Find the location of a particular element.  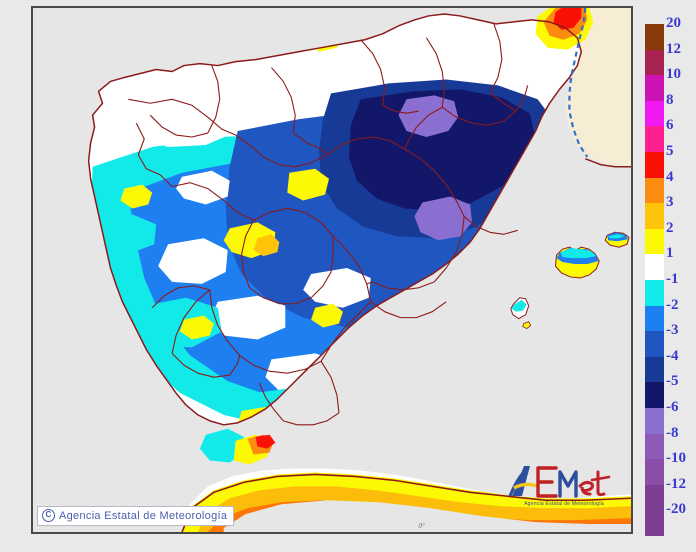

aemet-logo-subtitle: Agencia Estatal de Meteorología is located at coordinates (564, 504).